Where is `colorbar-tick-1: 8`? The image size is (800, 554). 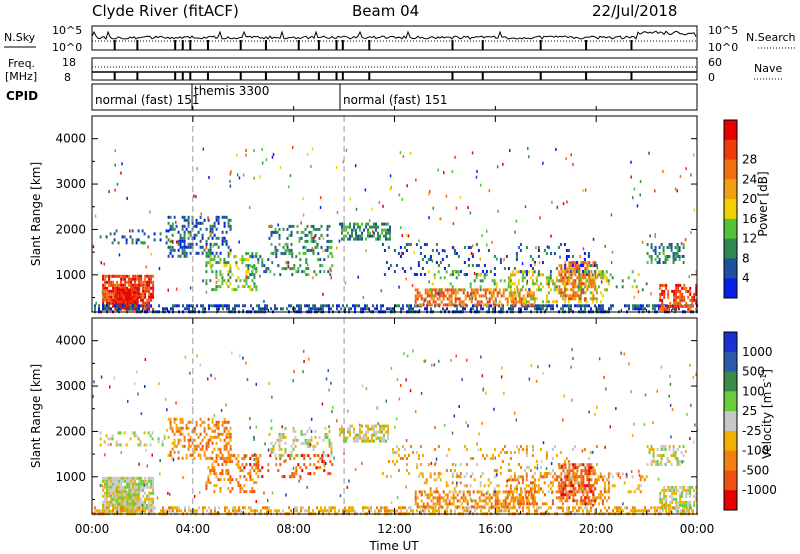
colorbar-tick-1: 8 is located at coordinates (746, 258).